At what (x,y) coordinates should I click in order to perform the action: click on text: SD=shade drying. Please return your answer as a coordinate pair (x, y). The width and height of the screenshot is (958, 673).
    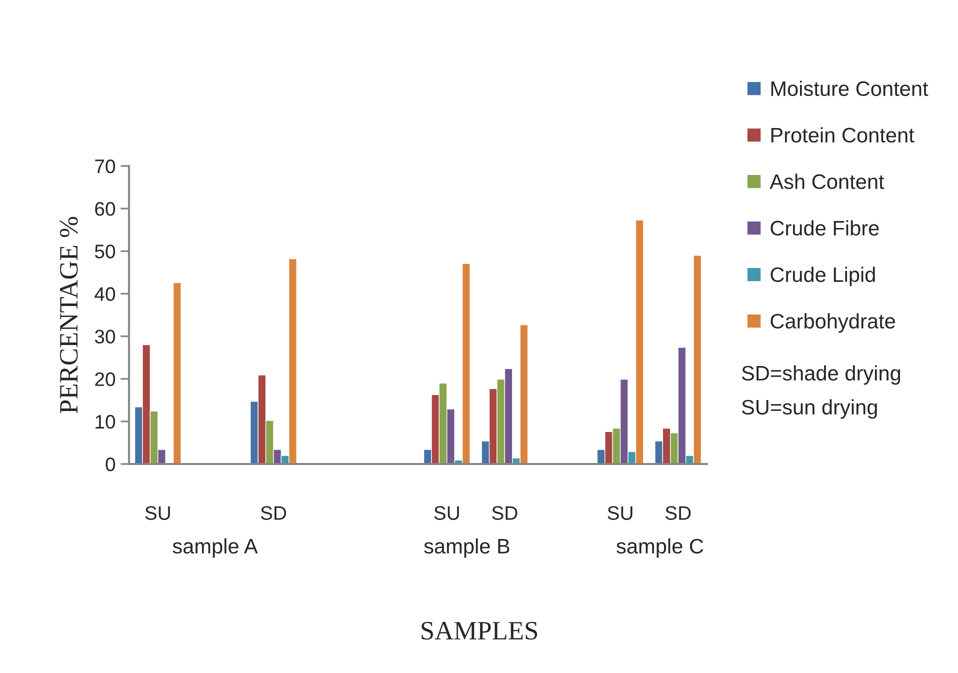
    Looking at the image, I should click on (821, 375).